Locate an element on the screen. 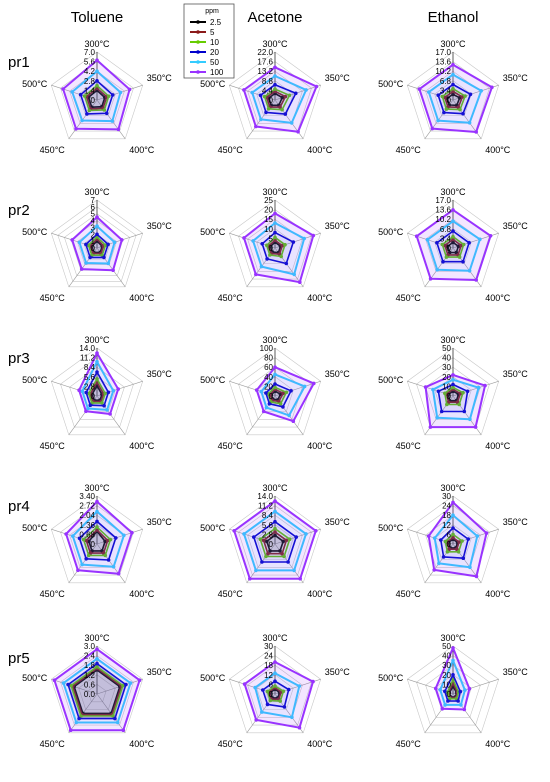 The width and height of the screenshot is (550, 782). tick-label: 1.8 is located at coordinates (90, 665).